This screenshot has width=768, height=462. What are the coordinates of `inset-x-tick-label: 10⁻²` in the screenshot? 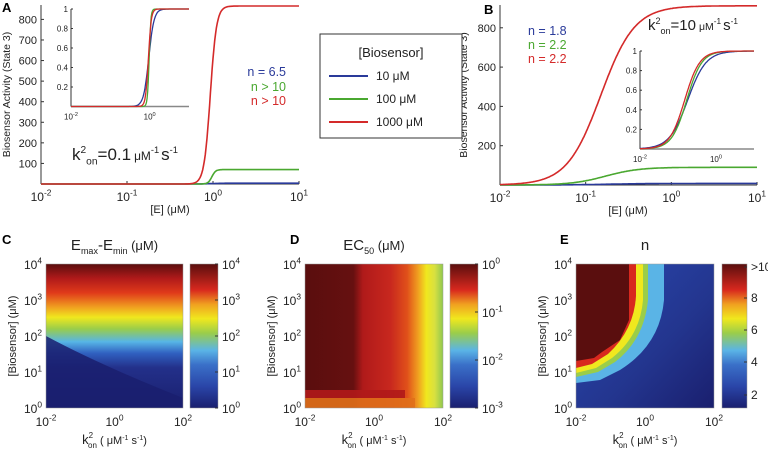 It's located at (71, 117).